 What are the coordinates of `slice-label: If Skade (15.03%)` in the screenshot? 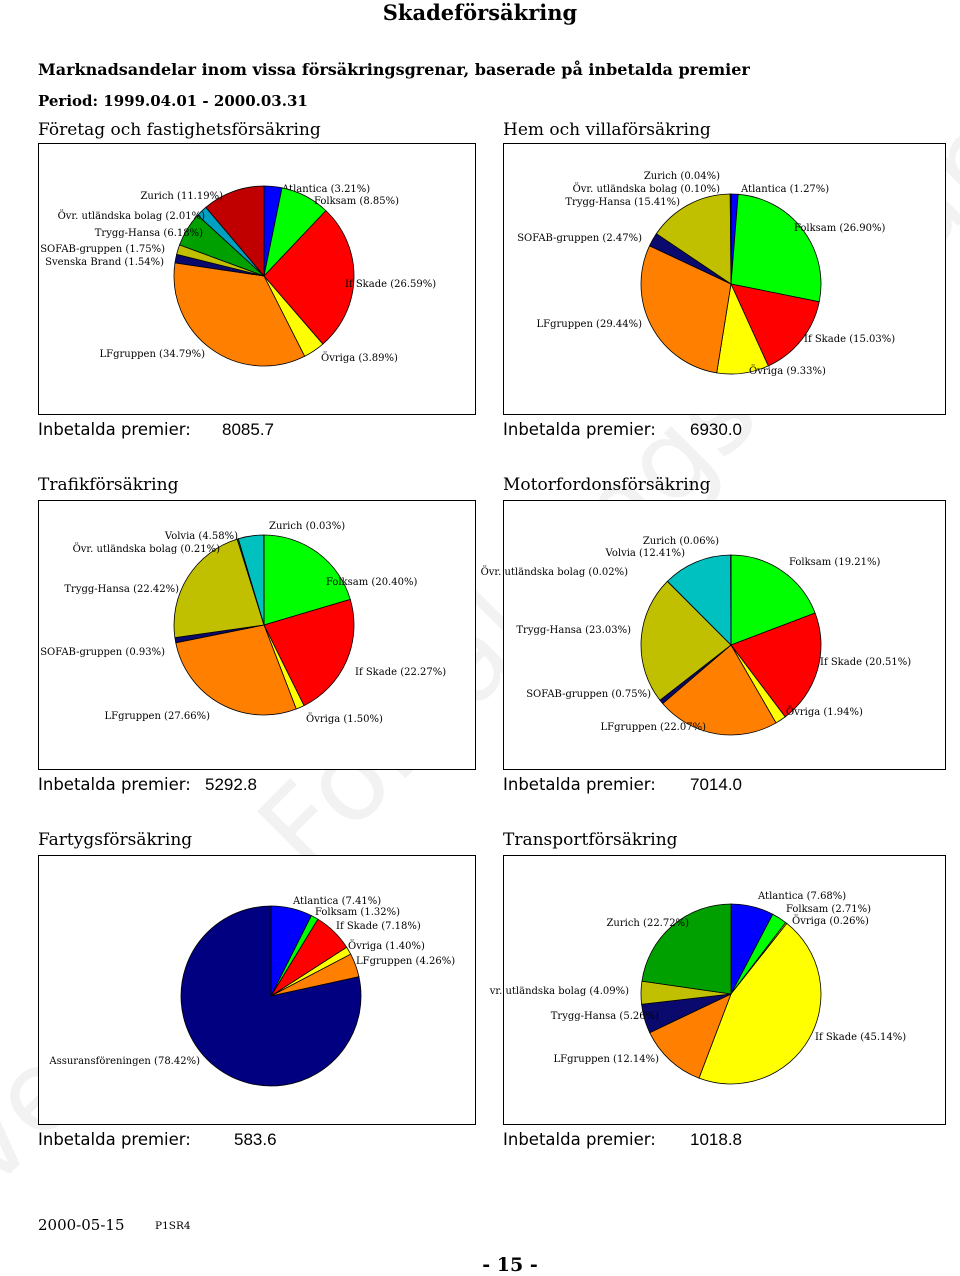 It's located at (849, 339).